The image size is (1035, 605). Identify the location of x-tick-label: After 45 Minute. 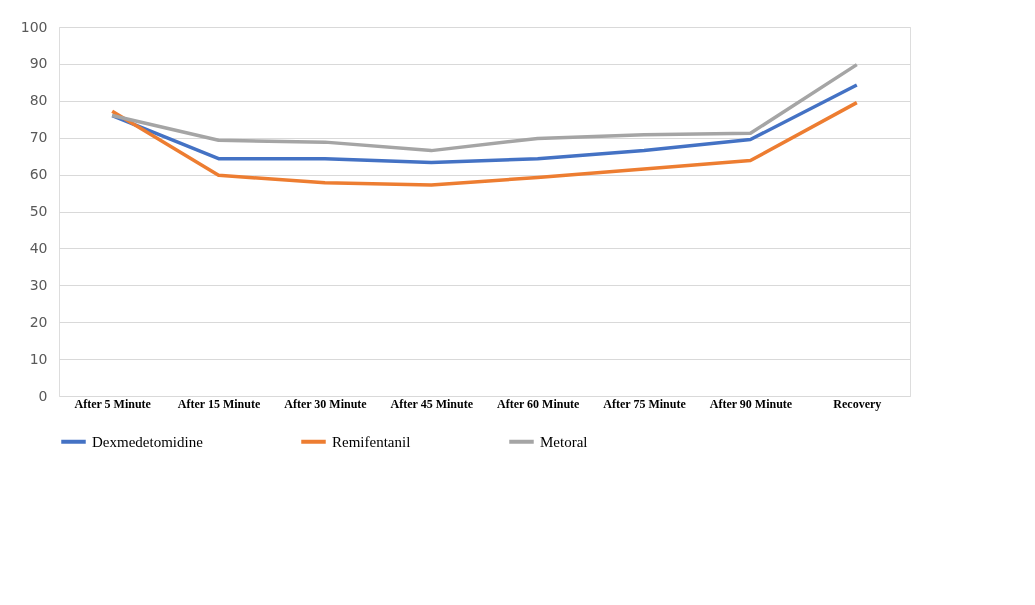
(432, 403).